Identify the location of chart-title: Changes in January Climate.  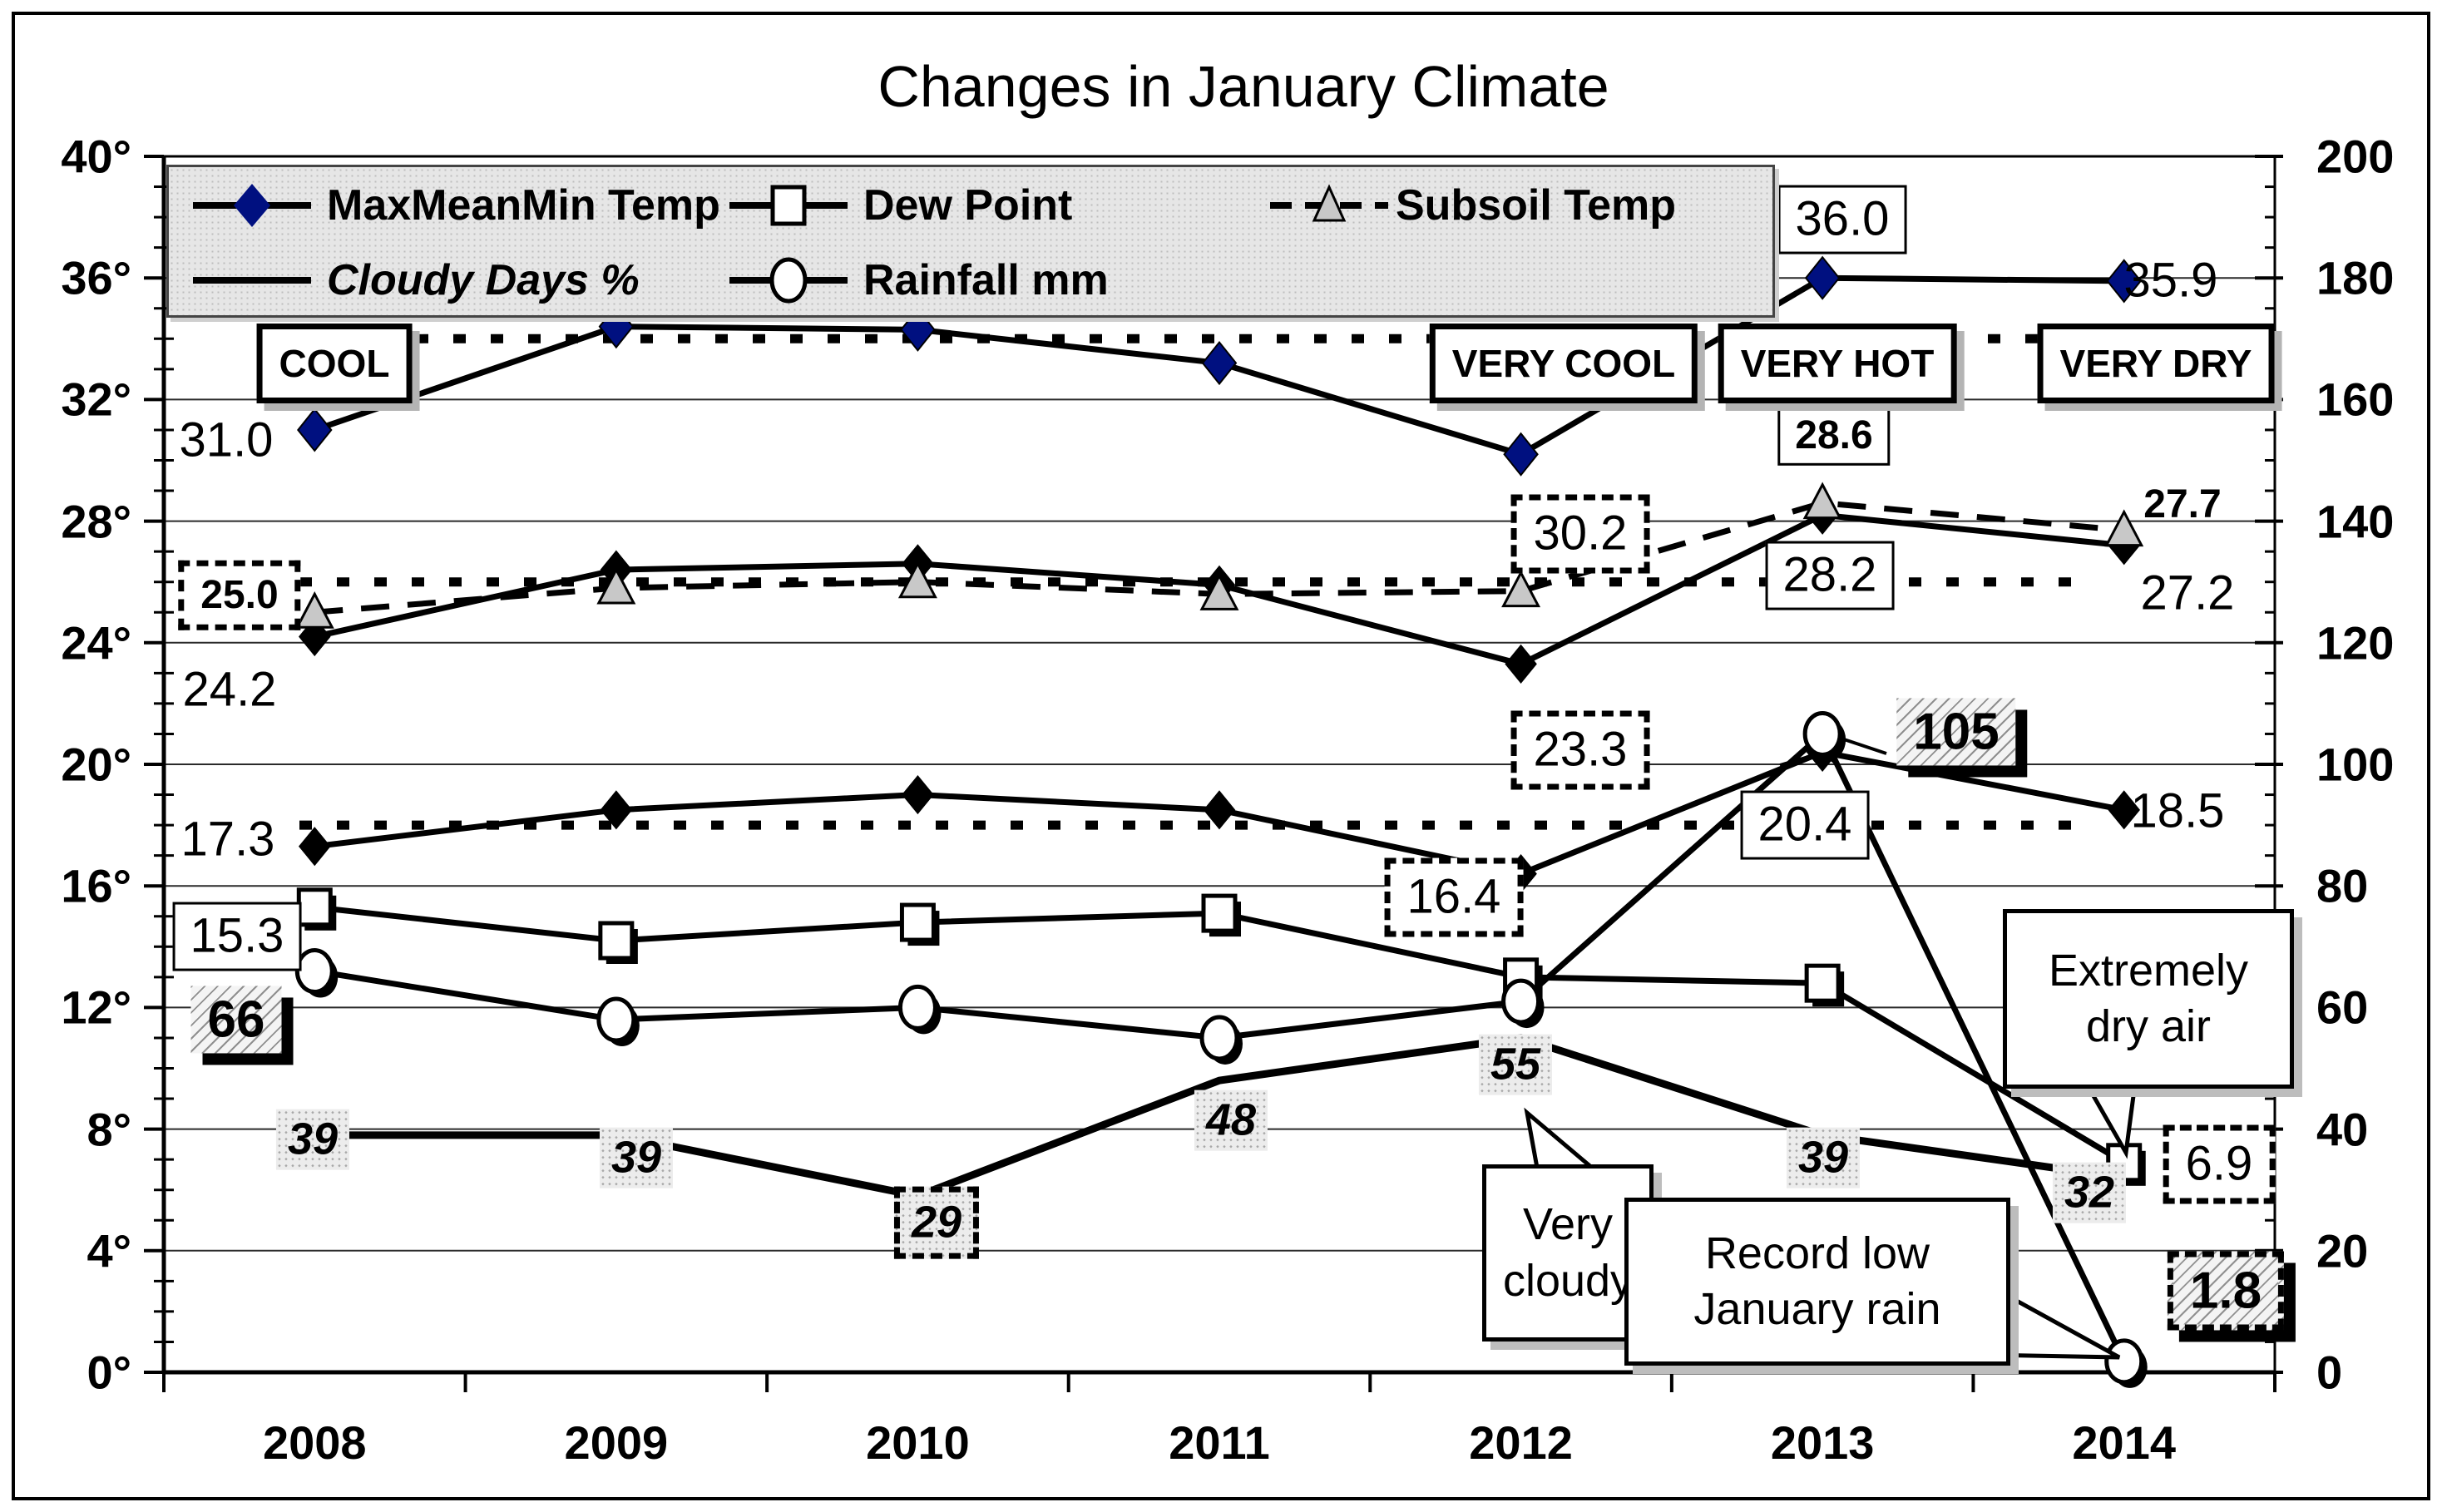
(1243, 86).